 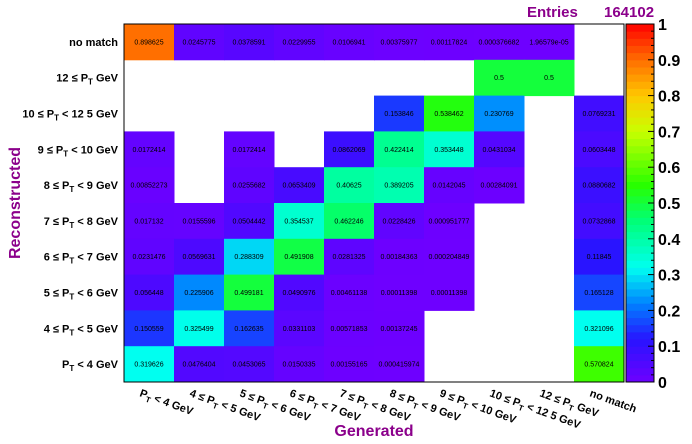 What do you see at coordinates (399, 329) in the screenshot?
I see `cell-value-label: 0.00137245` at bounding box center [399, 329].